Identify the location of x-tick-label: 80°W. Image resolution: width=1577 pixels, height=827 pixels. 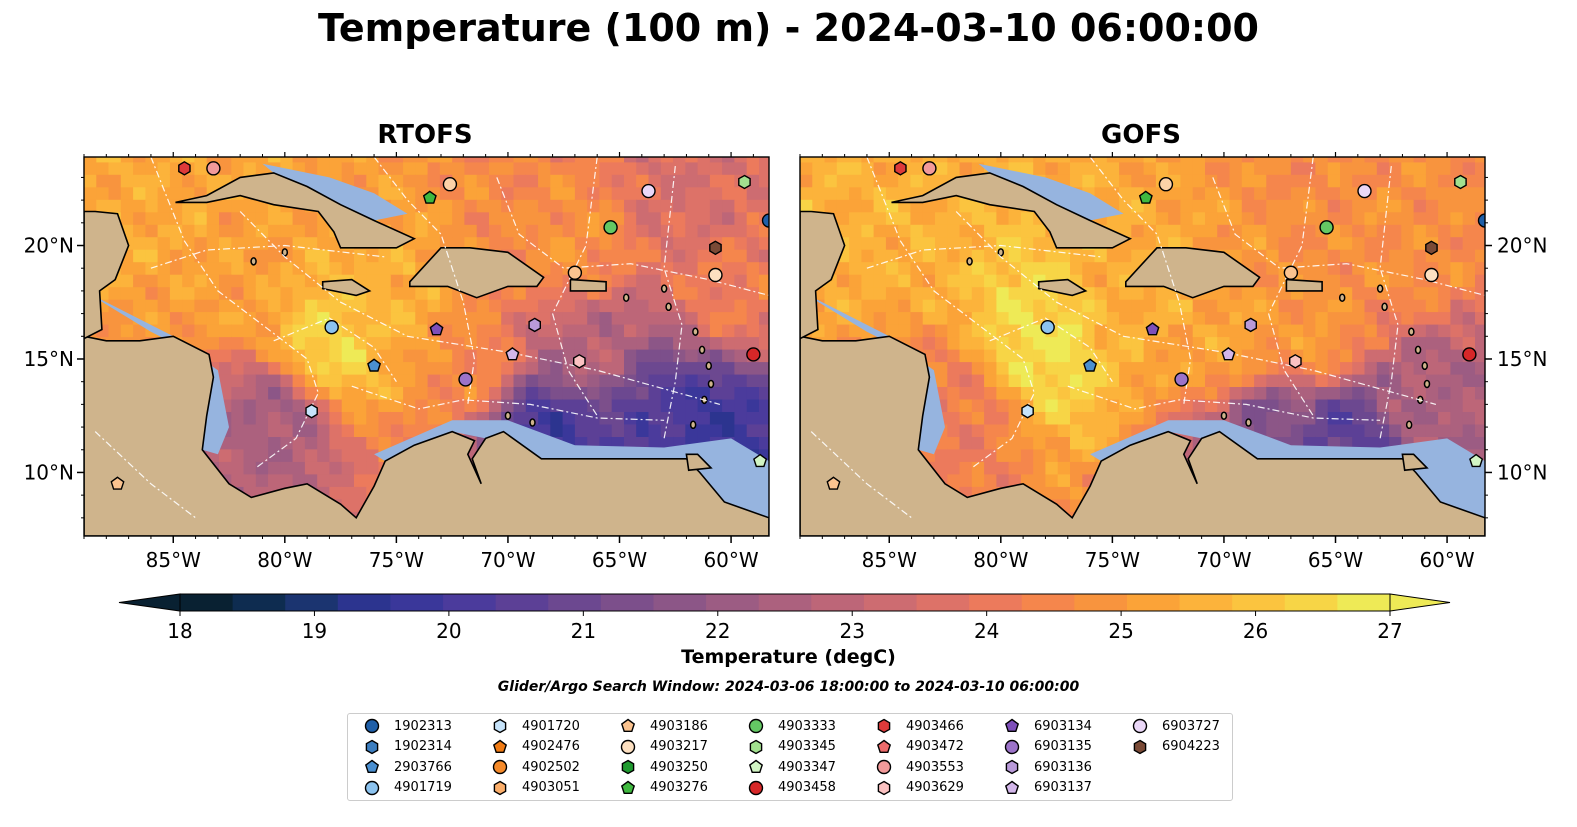
(1000, 560).